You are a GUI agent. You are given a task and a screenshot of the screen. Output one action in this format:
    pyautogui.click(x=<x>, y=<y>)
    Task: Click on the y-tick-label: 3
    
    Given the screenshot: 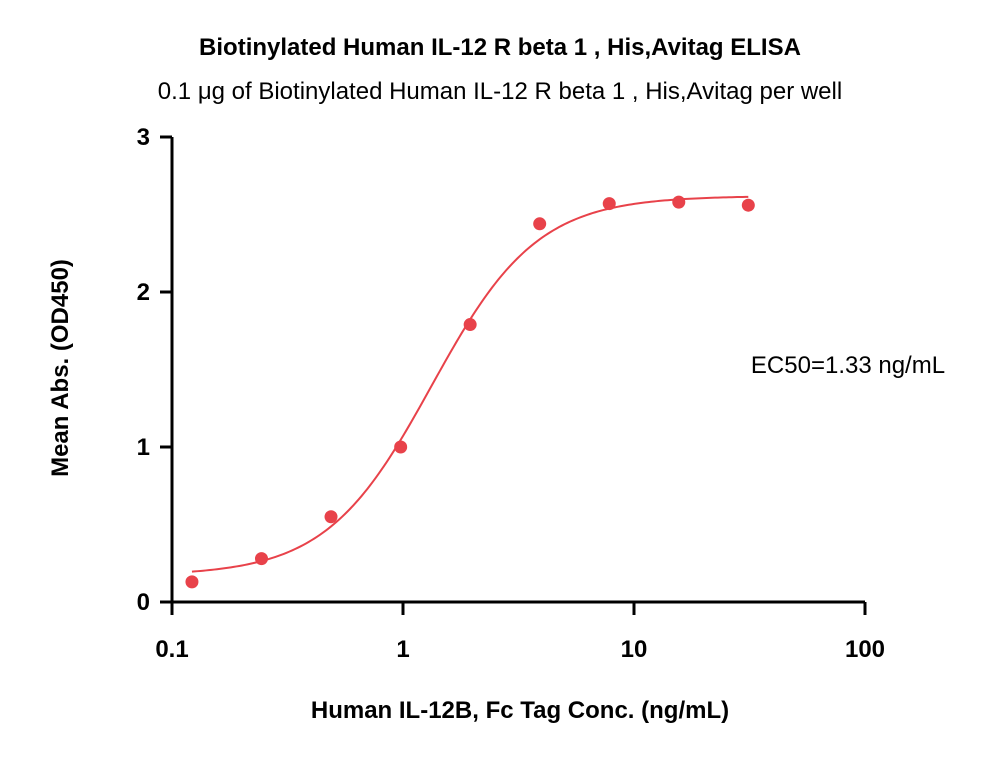 What is the action you would take?
    pyautogui.click(x=143, y=137)
    